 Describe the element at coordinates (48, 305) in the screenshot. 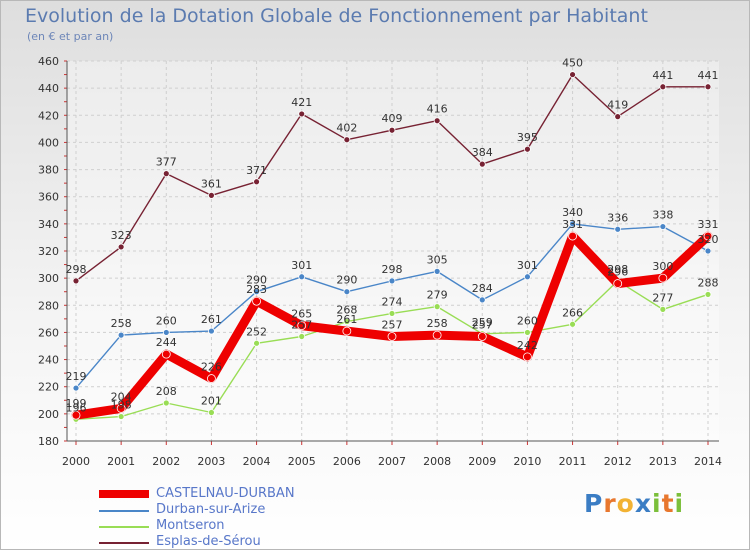

I see `y-tick-label: 280` at that location.